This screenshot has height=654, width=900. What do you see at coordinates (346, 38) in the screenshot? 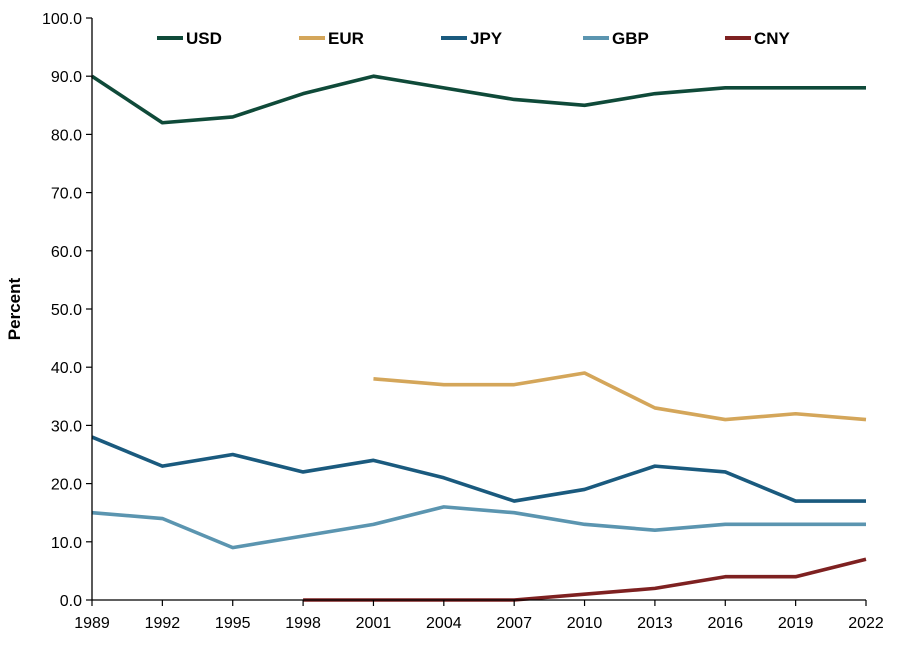
I see `legend-label: EUR` at bounding box center [346, 38].